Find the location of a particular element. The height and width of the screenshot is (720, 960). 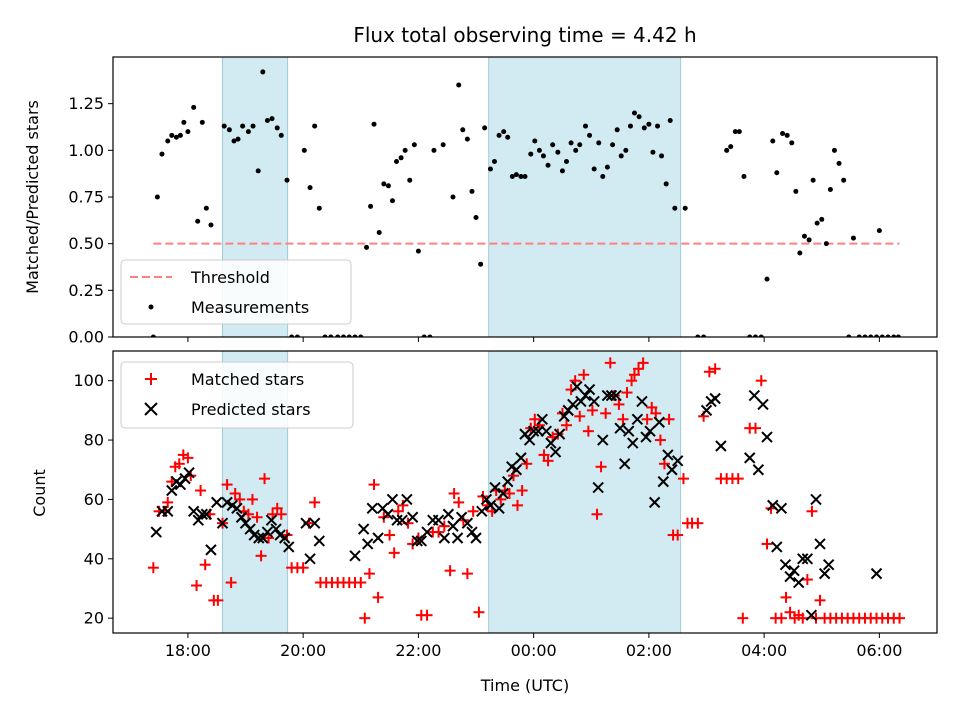

bottom-x-tick-label: 20:00 is located at coordinates (303, 650).